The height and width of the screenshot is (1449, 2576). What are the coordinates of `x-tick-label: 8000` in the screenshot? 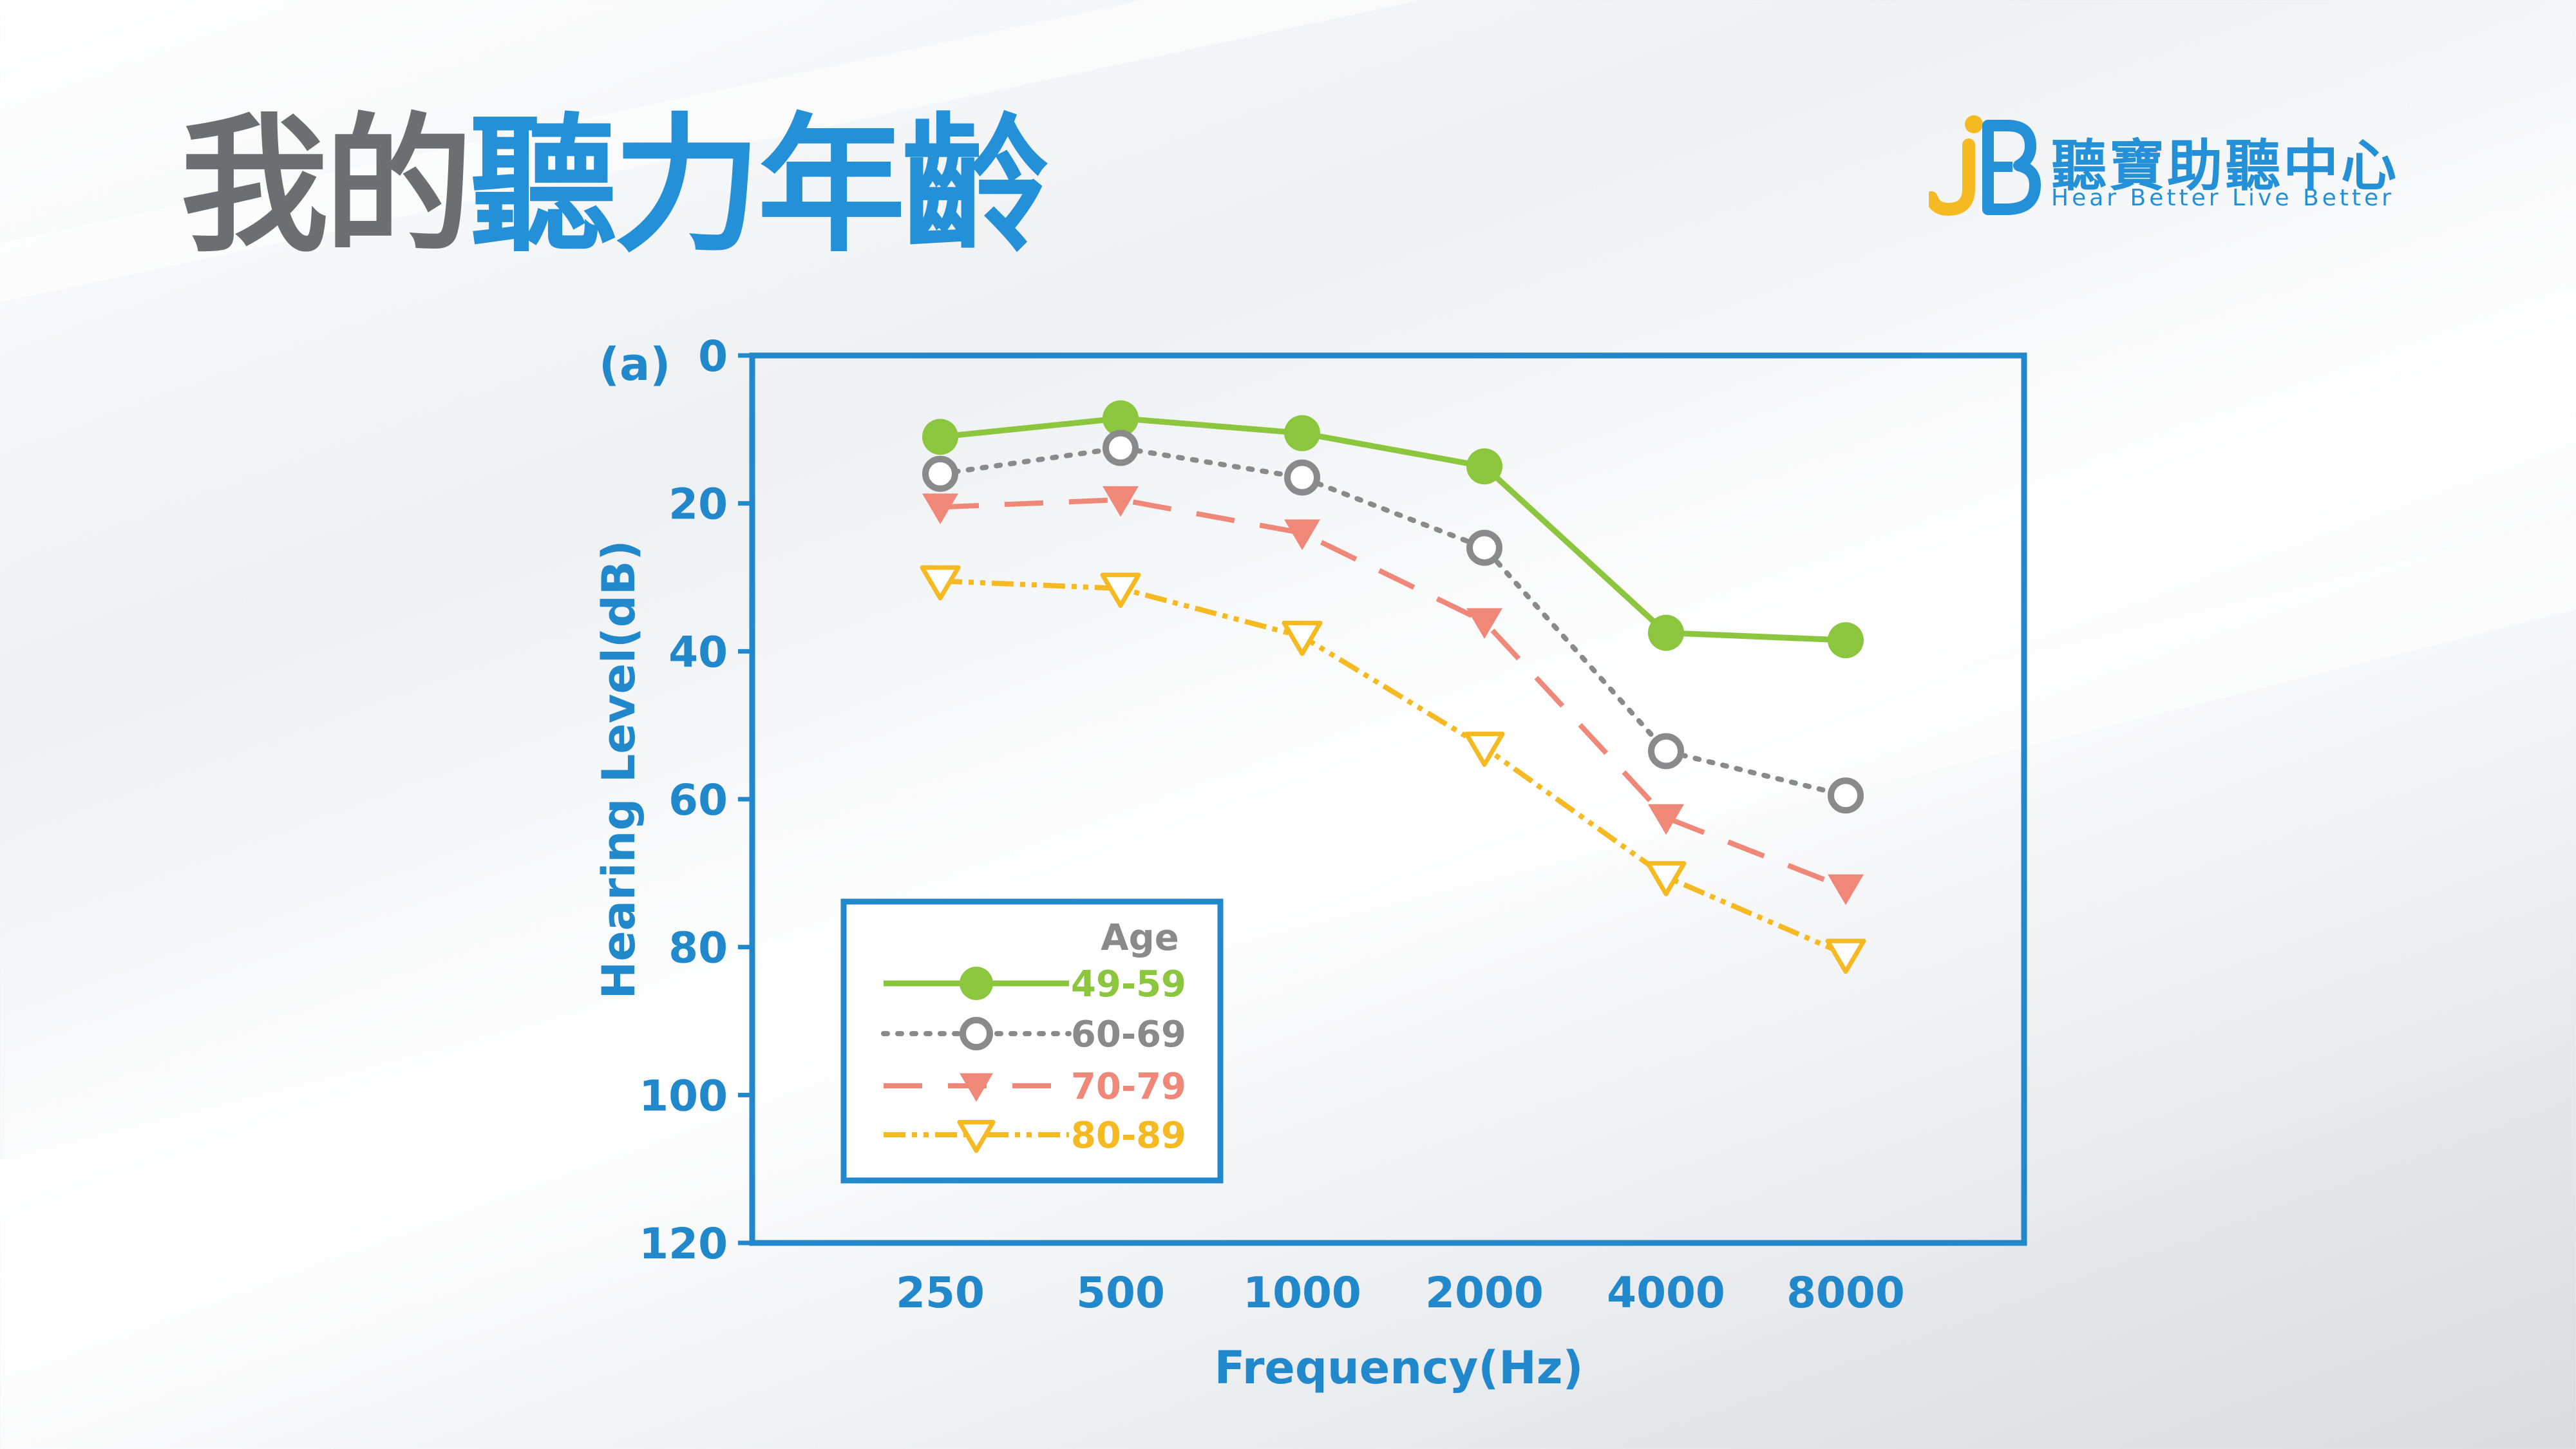 It's located at (1845, 1293).